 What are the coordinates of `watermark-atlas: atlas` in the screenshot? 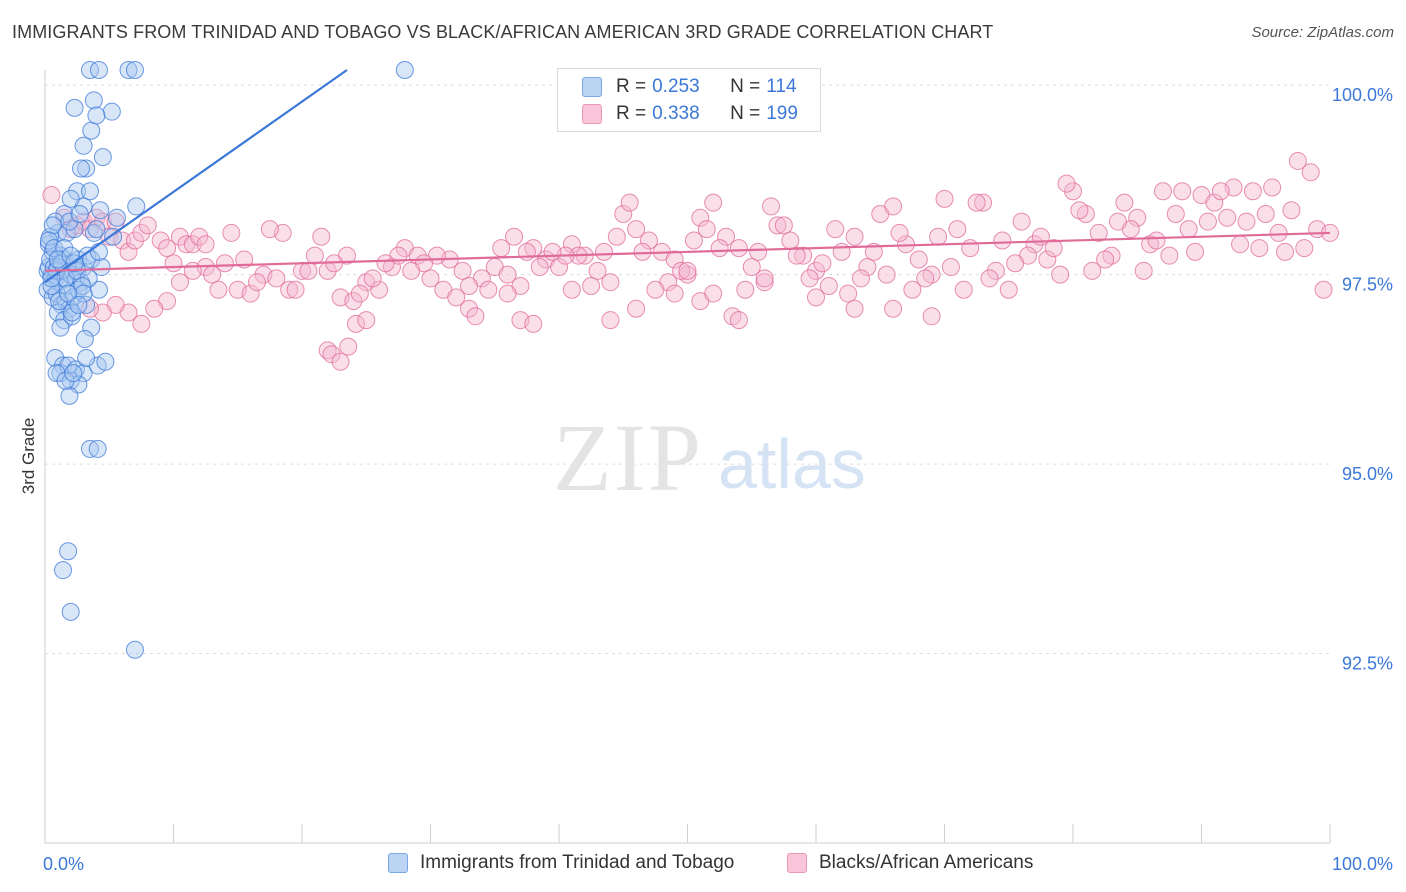 It's located at (792, 464).